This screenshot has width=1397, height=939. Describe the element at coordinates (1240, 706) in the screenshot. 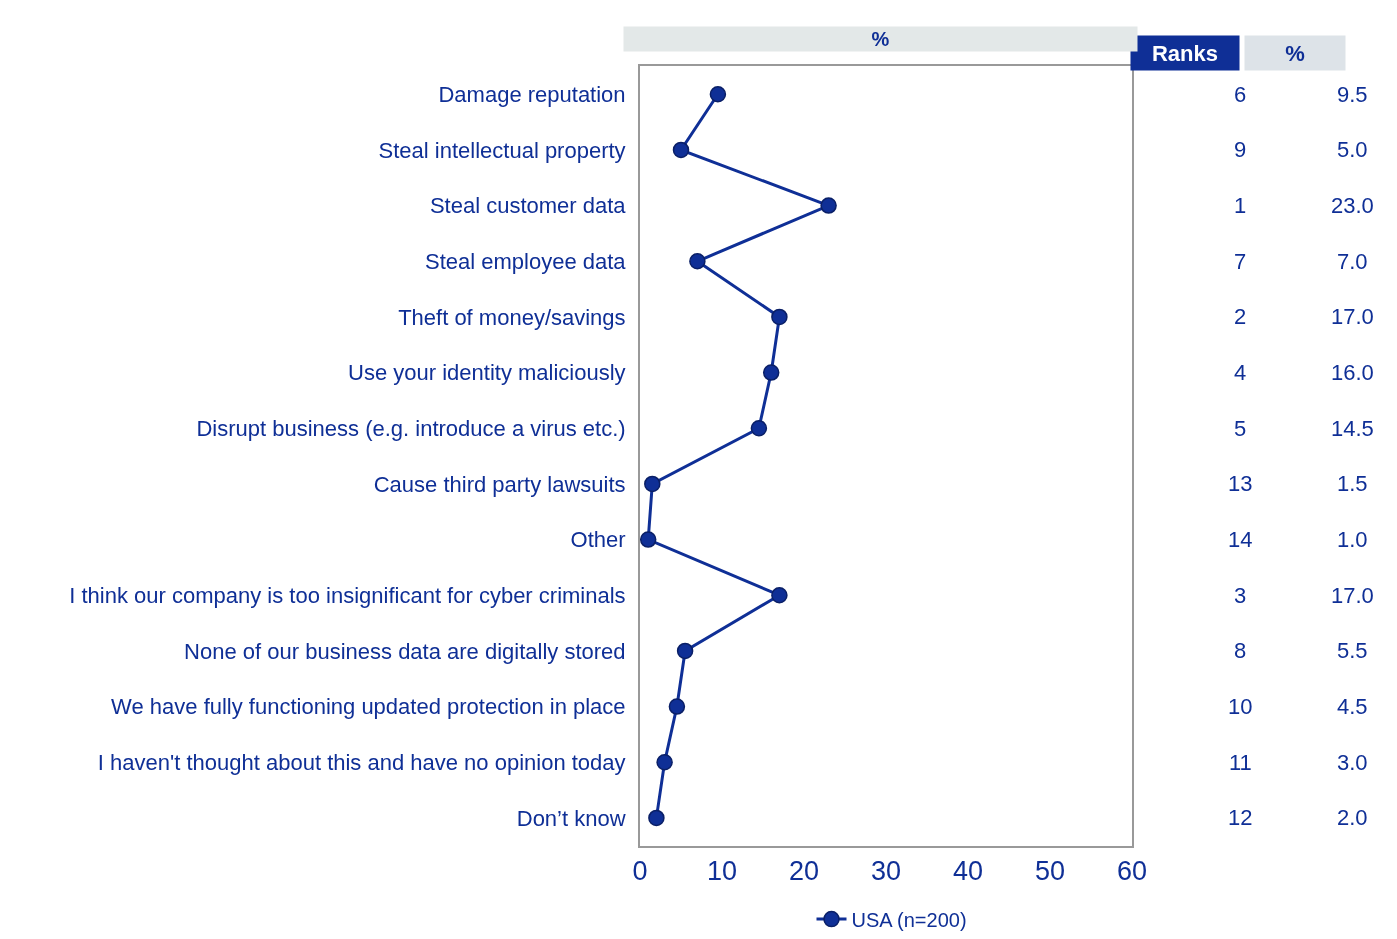

I see `text: 10` at that location.